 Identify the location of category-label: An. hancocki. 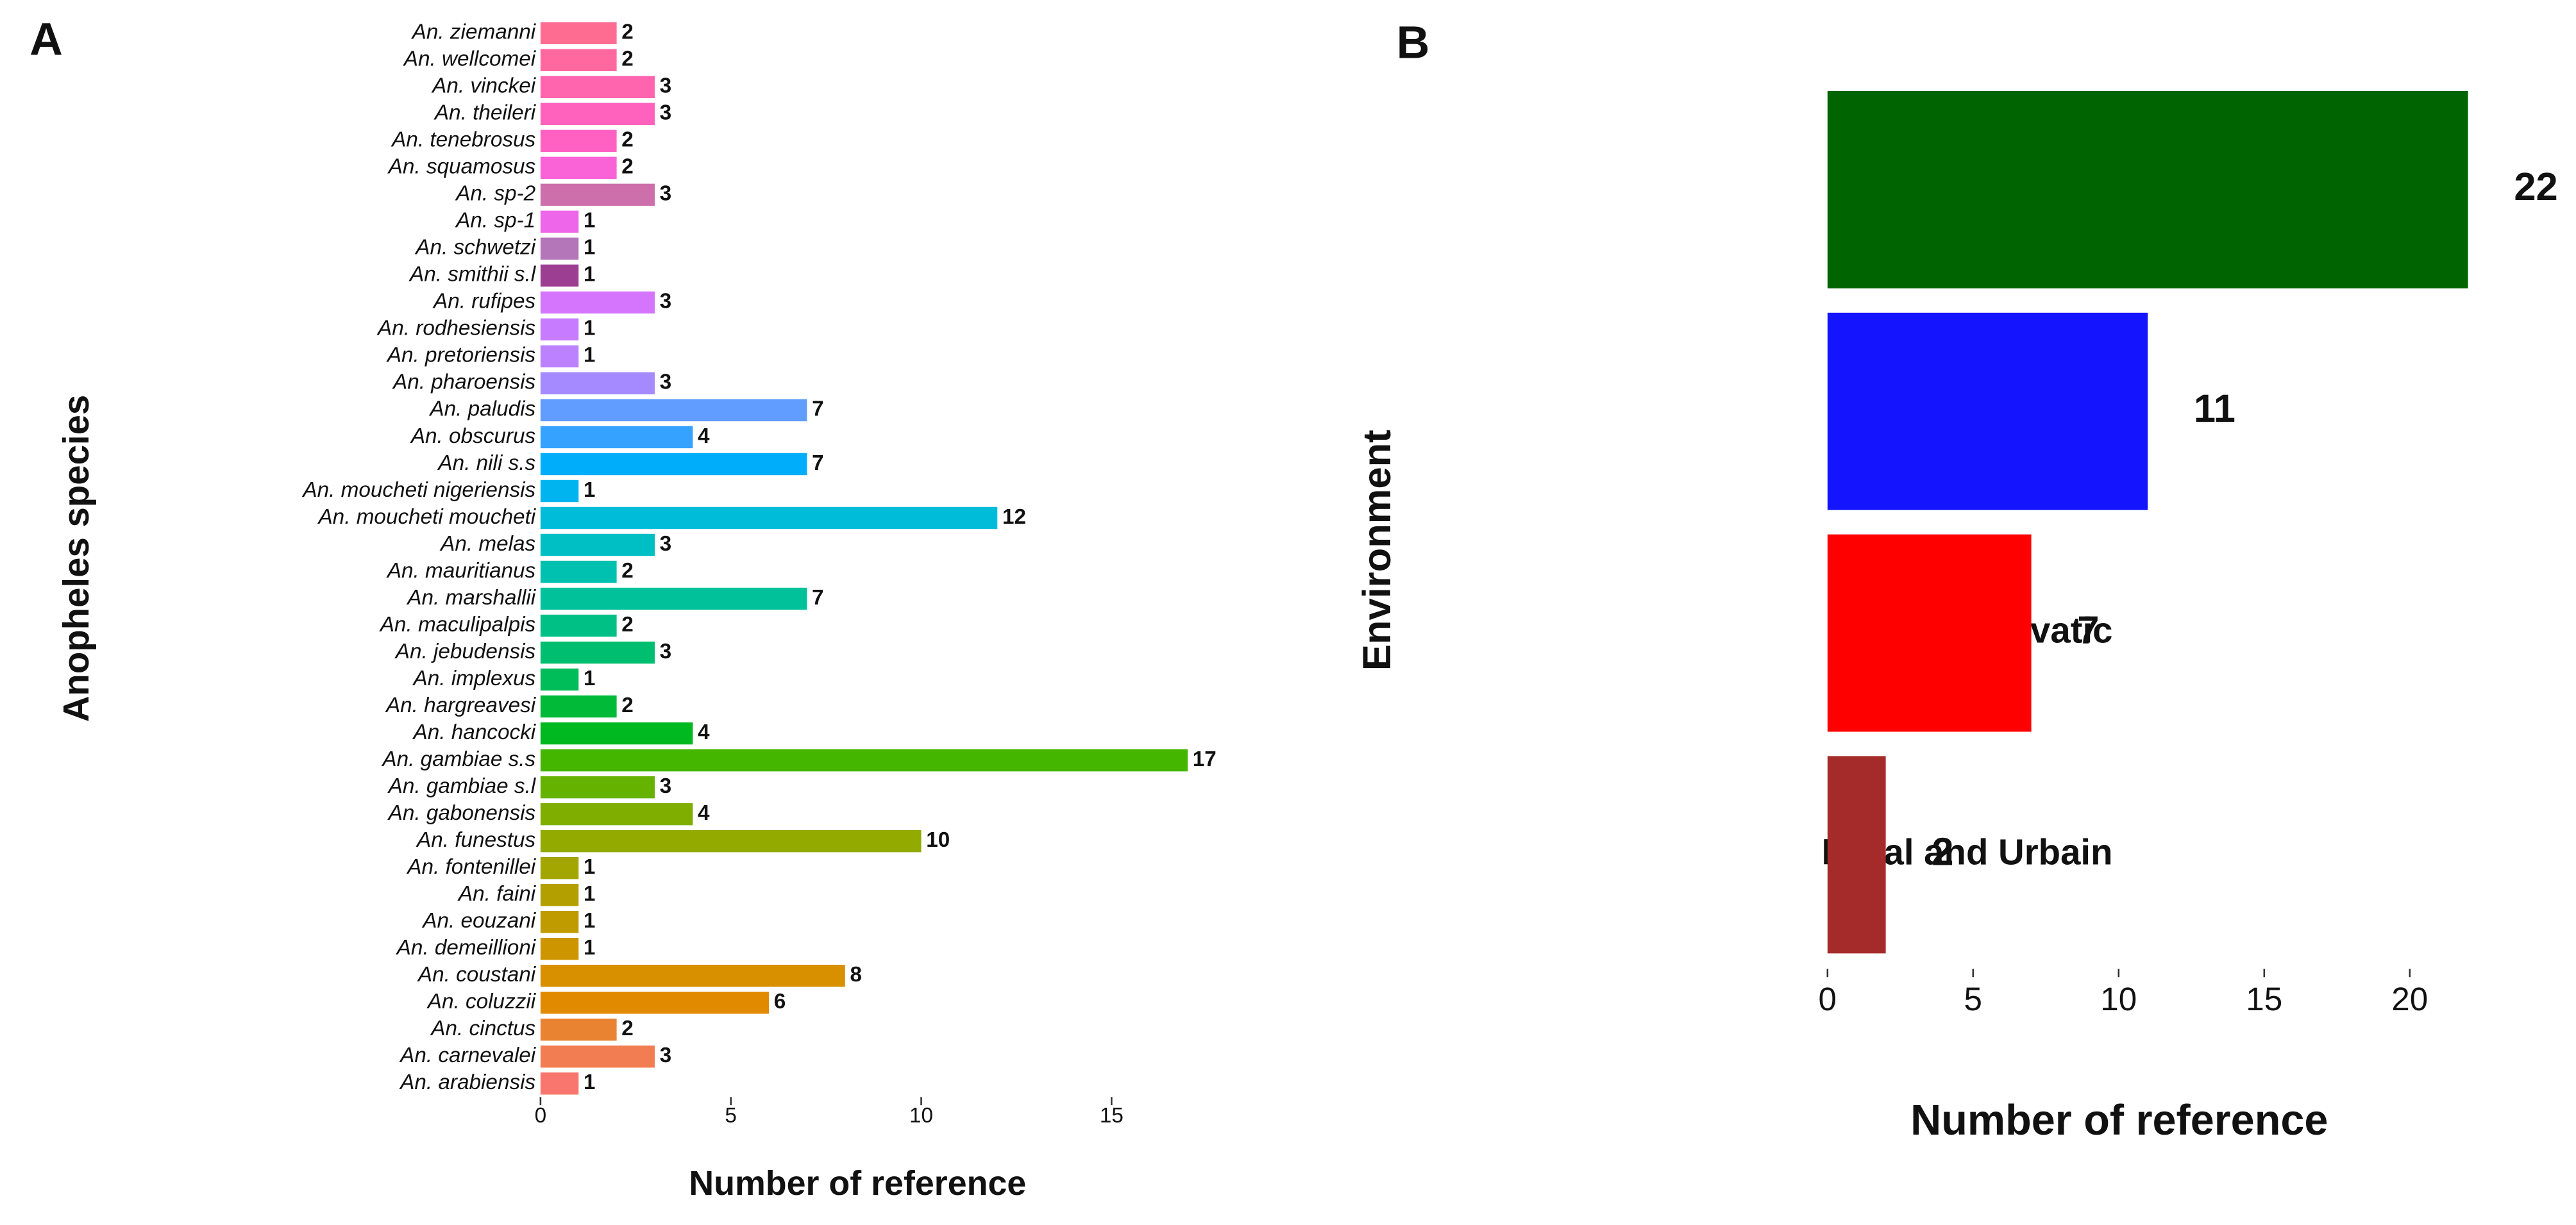
(474, 733).